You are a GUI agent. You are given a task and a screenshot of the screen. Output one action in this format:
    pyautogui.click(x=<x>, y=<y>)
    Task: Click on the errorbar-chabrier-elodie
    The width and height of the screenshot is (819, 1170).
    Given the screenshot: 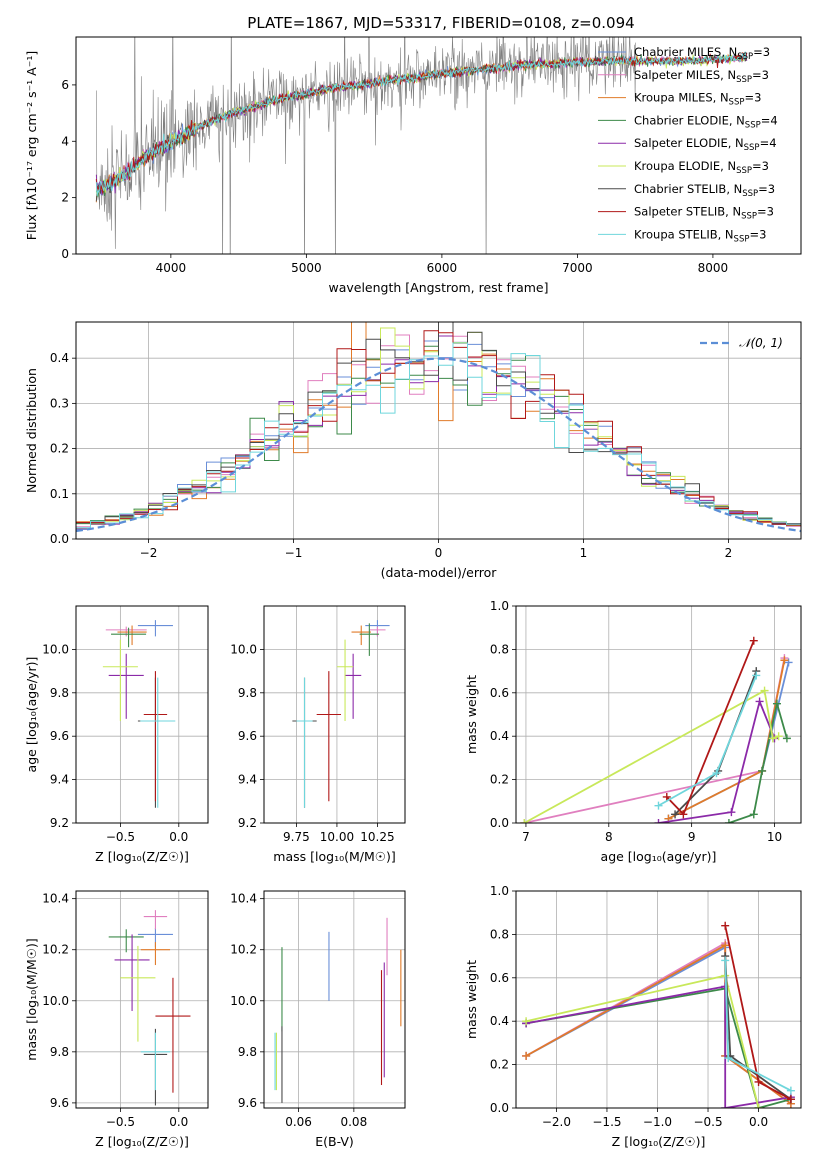 What is the action you would take?
    pyautogui.click(x=369, y=639)
    